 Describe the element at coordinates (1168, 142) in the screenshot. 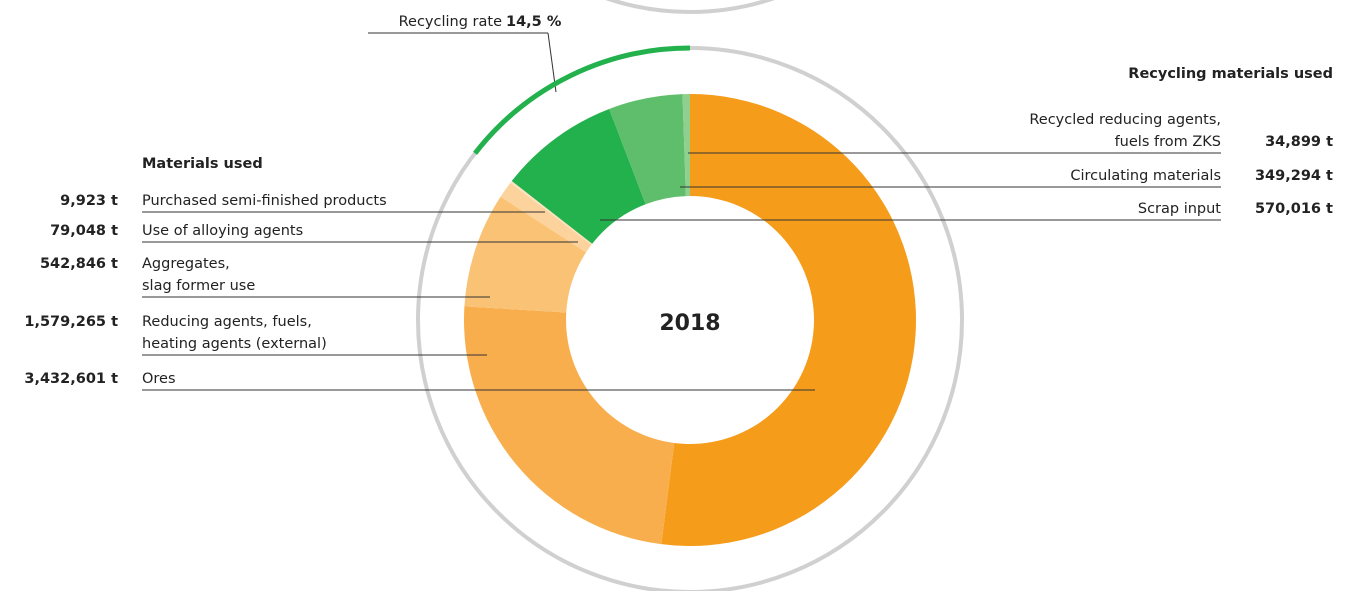

I see `item-label: fuels from ZKS` at that location.